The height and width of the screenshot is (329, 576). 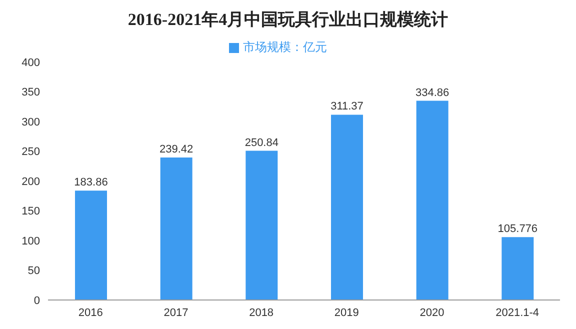 I want to click on x-tick-label: 2016, so click(x=90, y=312).